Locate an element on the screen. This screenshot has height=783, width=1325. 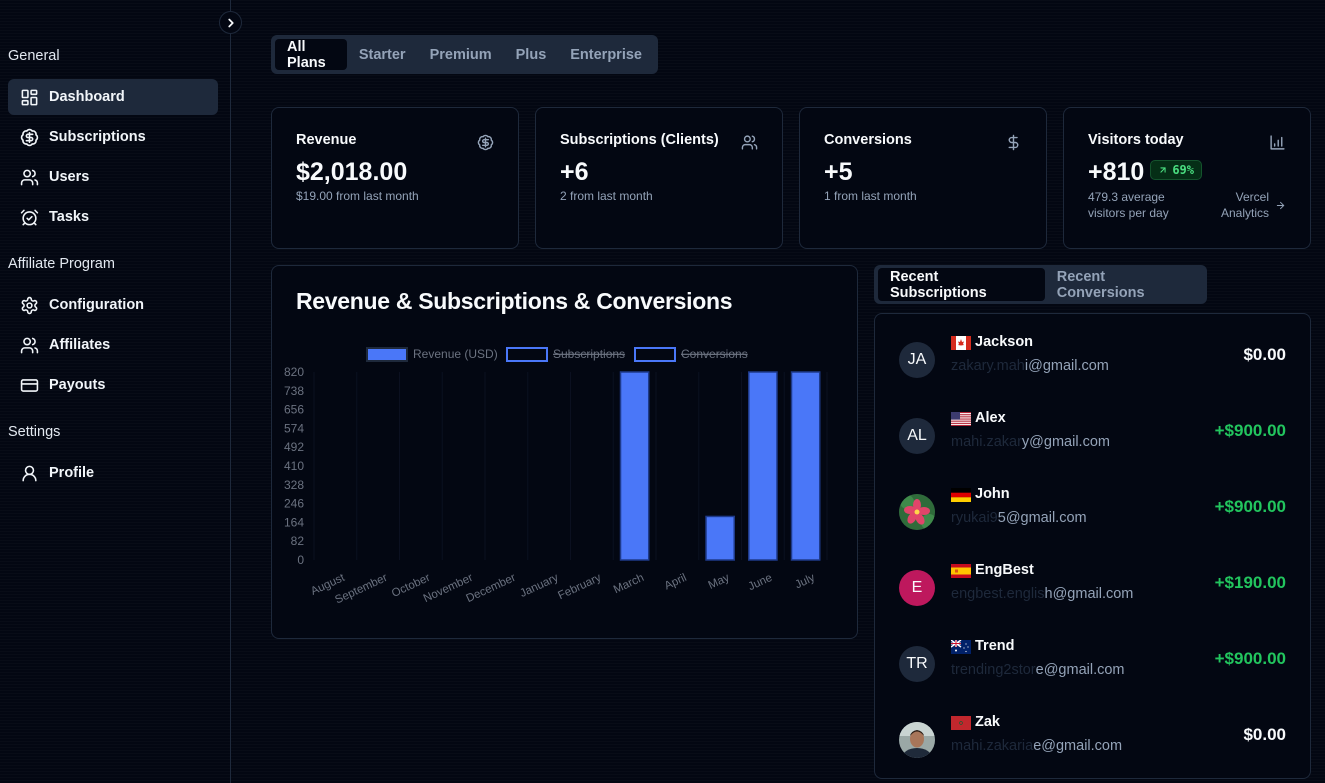
tab-starter: Starter is located at coordinates (382, 54).